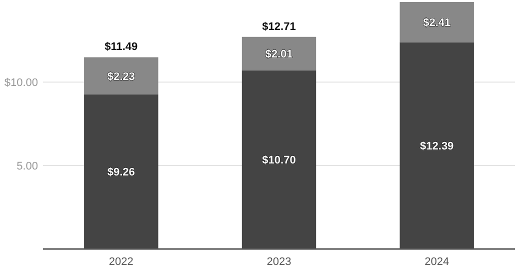 This screenshot has width=520, height=272. Describe the element at coordinates (21, 83) in the screenshot. I see `y-tick-label: $10.00` at that location.